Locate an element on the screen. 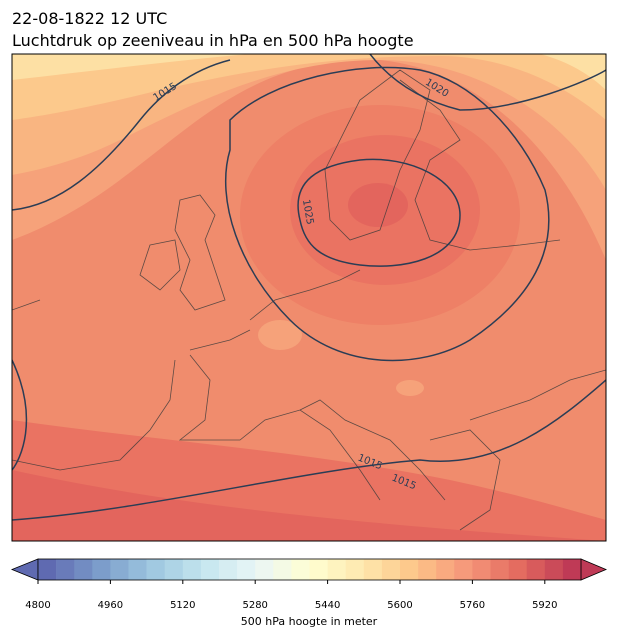  tick-label: 5120 is located at coordinates (182, 605).